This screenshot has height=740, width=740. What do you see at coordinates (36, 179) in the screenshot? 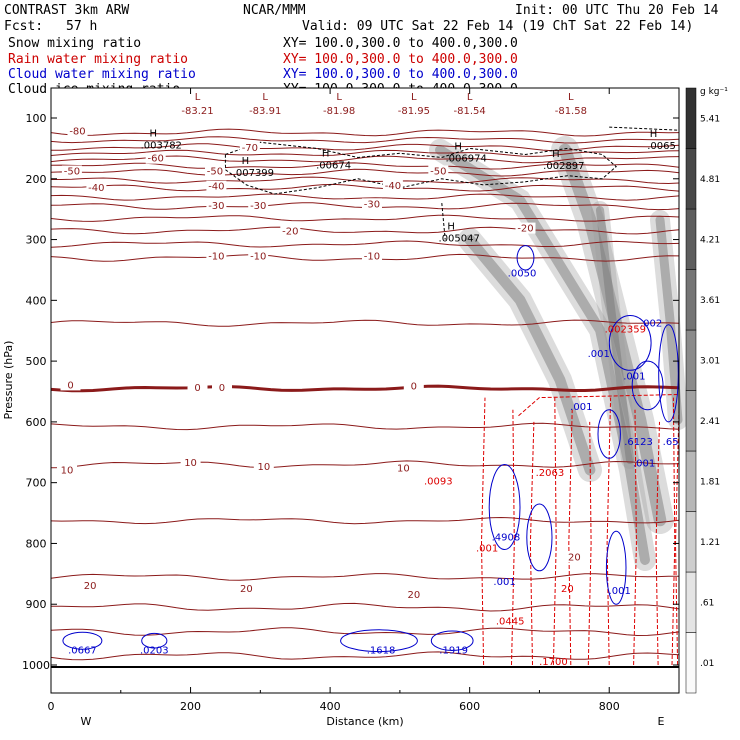
I see `y-tick-label: 200` at bounding box center [36, 179].